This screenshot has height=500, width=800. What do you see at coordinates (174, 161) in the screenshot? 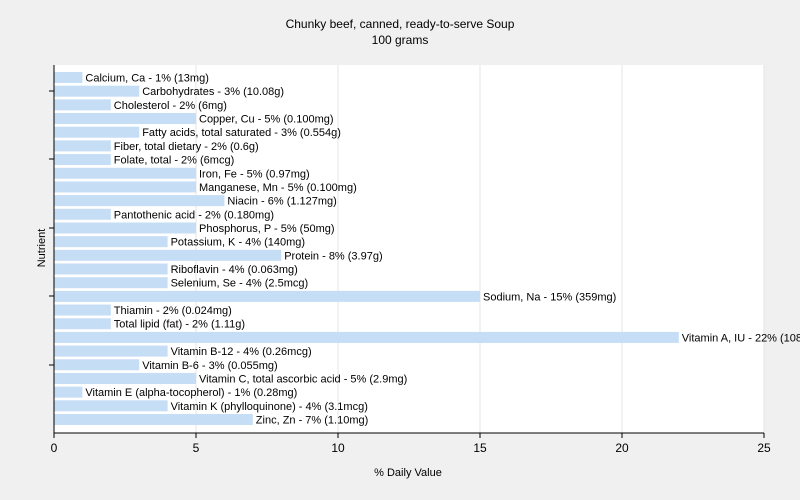
I see `bar-label: Folate, total - 2% (6mcg)` at bounding box center [174, 161].